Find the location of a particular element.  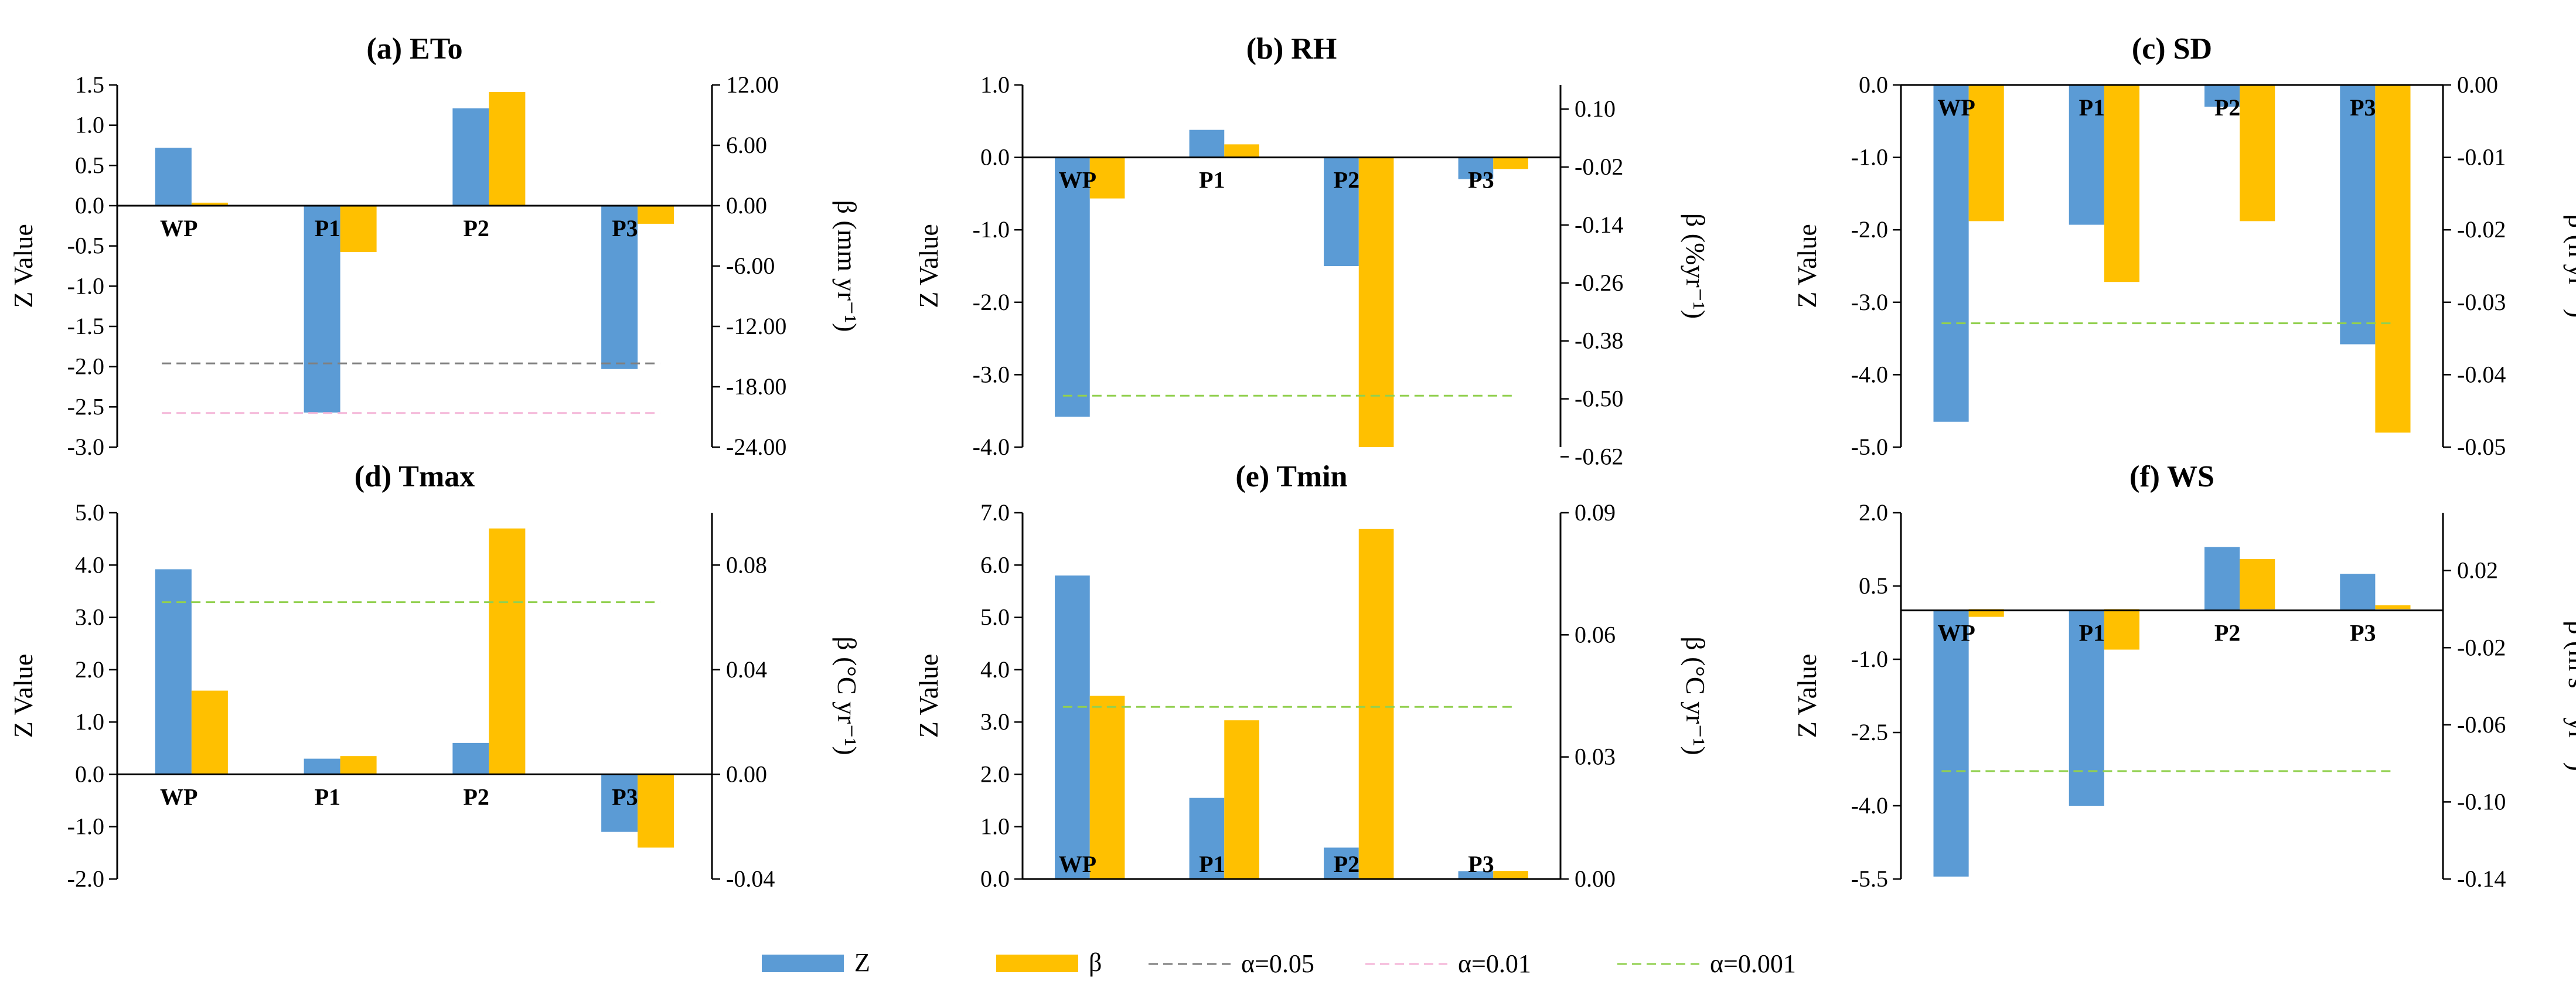

right-tick-label: -6.00 is located at coordinates (750, 266).